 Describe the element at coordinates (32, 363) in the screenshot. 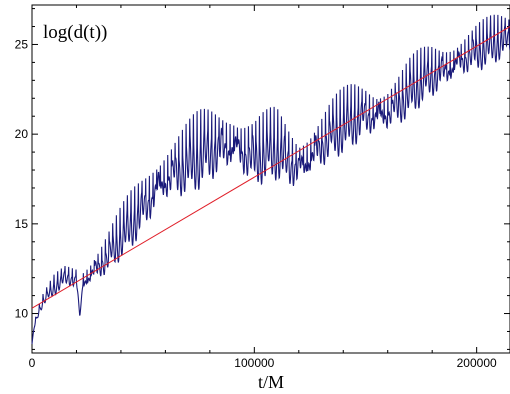

I see `x-tick-label: 0` at that location.